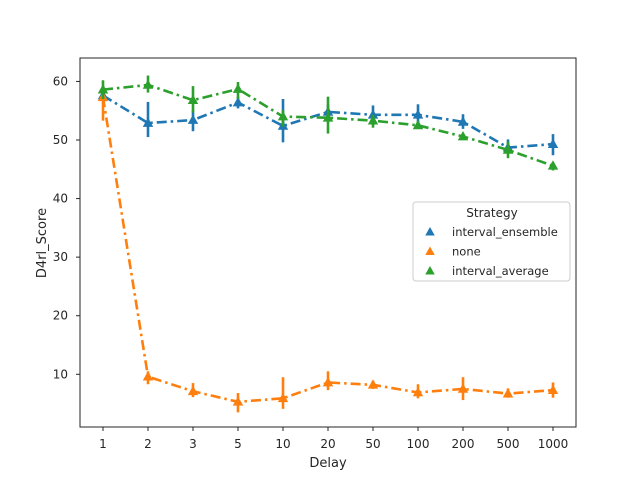 This screenshot has width=640, height=480. What do you see at coordinates (372, 444) in the screenshot?
I see `x-tick-label: 50` at bounding box center [372, 444].